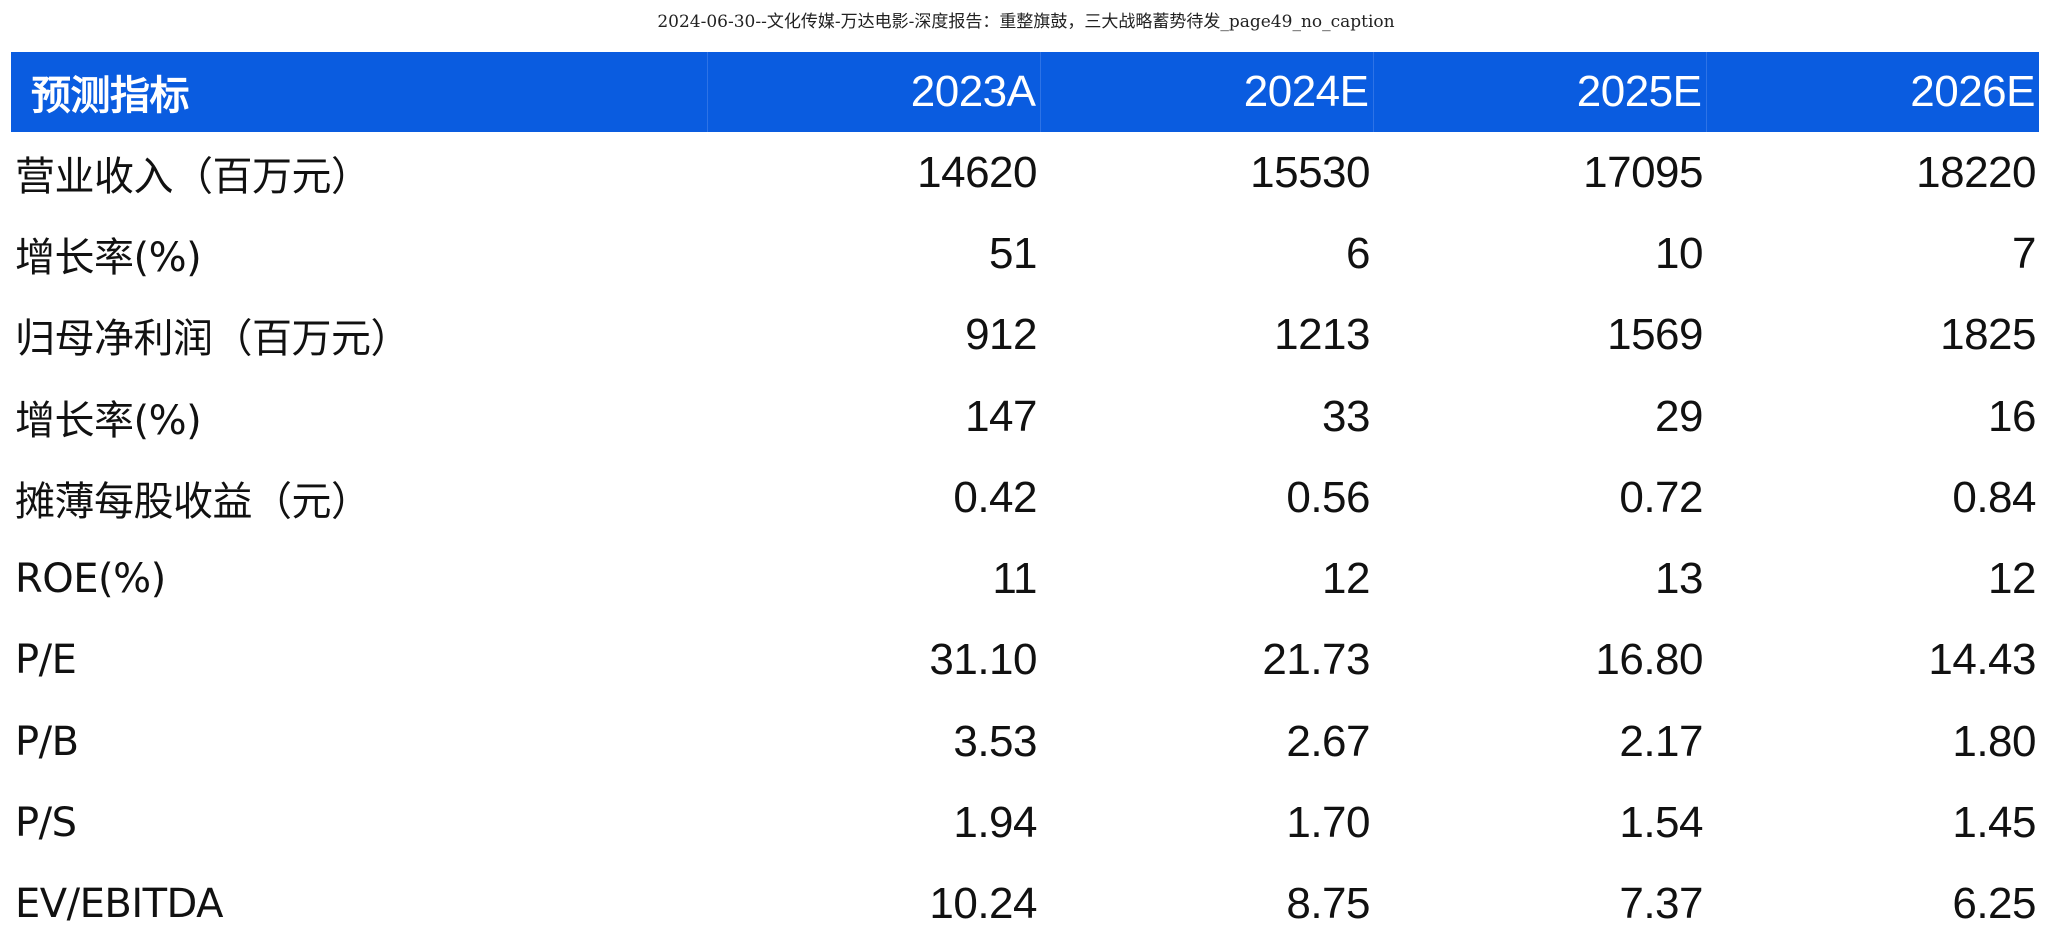 The image size is (2052, 945). I want to click on cell-value: 13, so click(1679, 579).